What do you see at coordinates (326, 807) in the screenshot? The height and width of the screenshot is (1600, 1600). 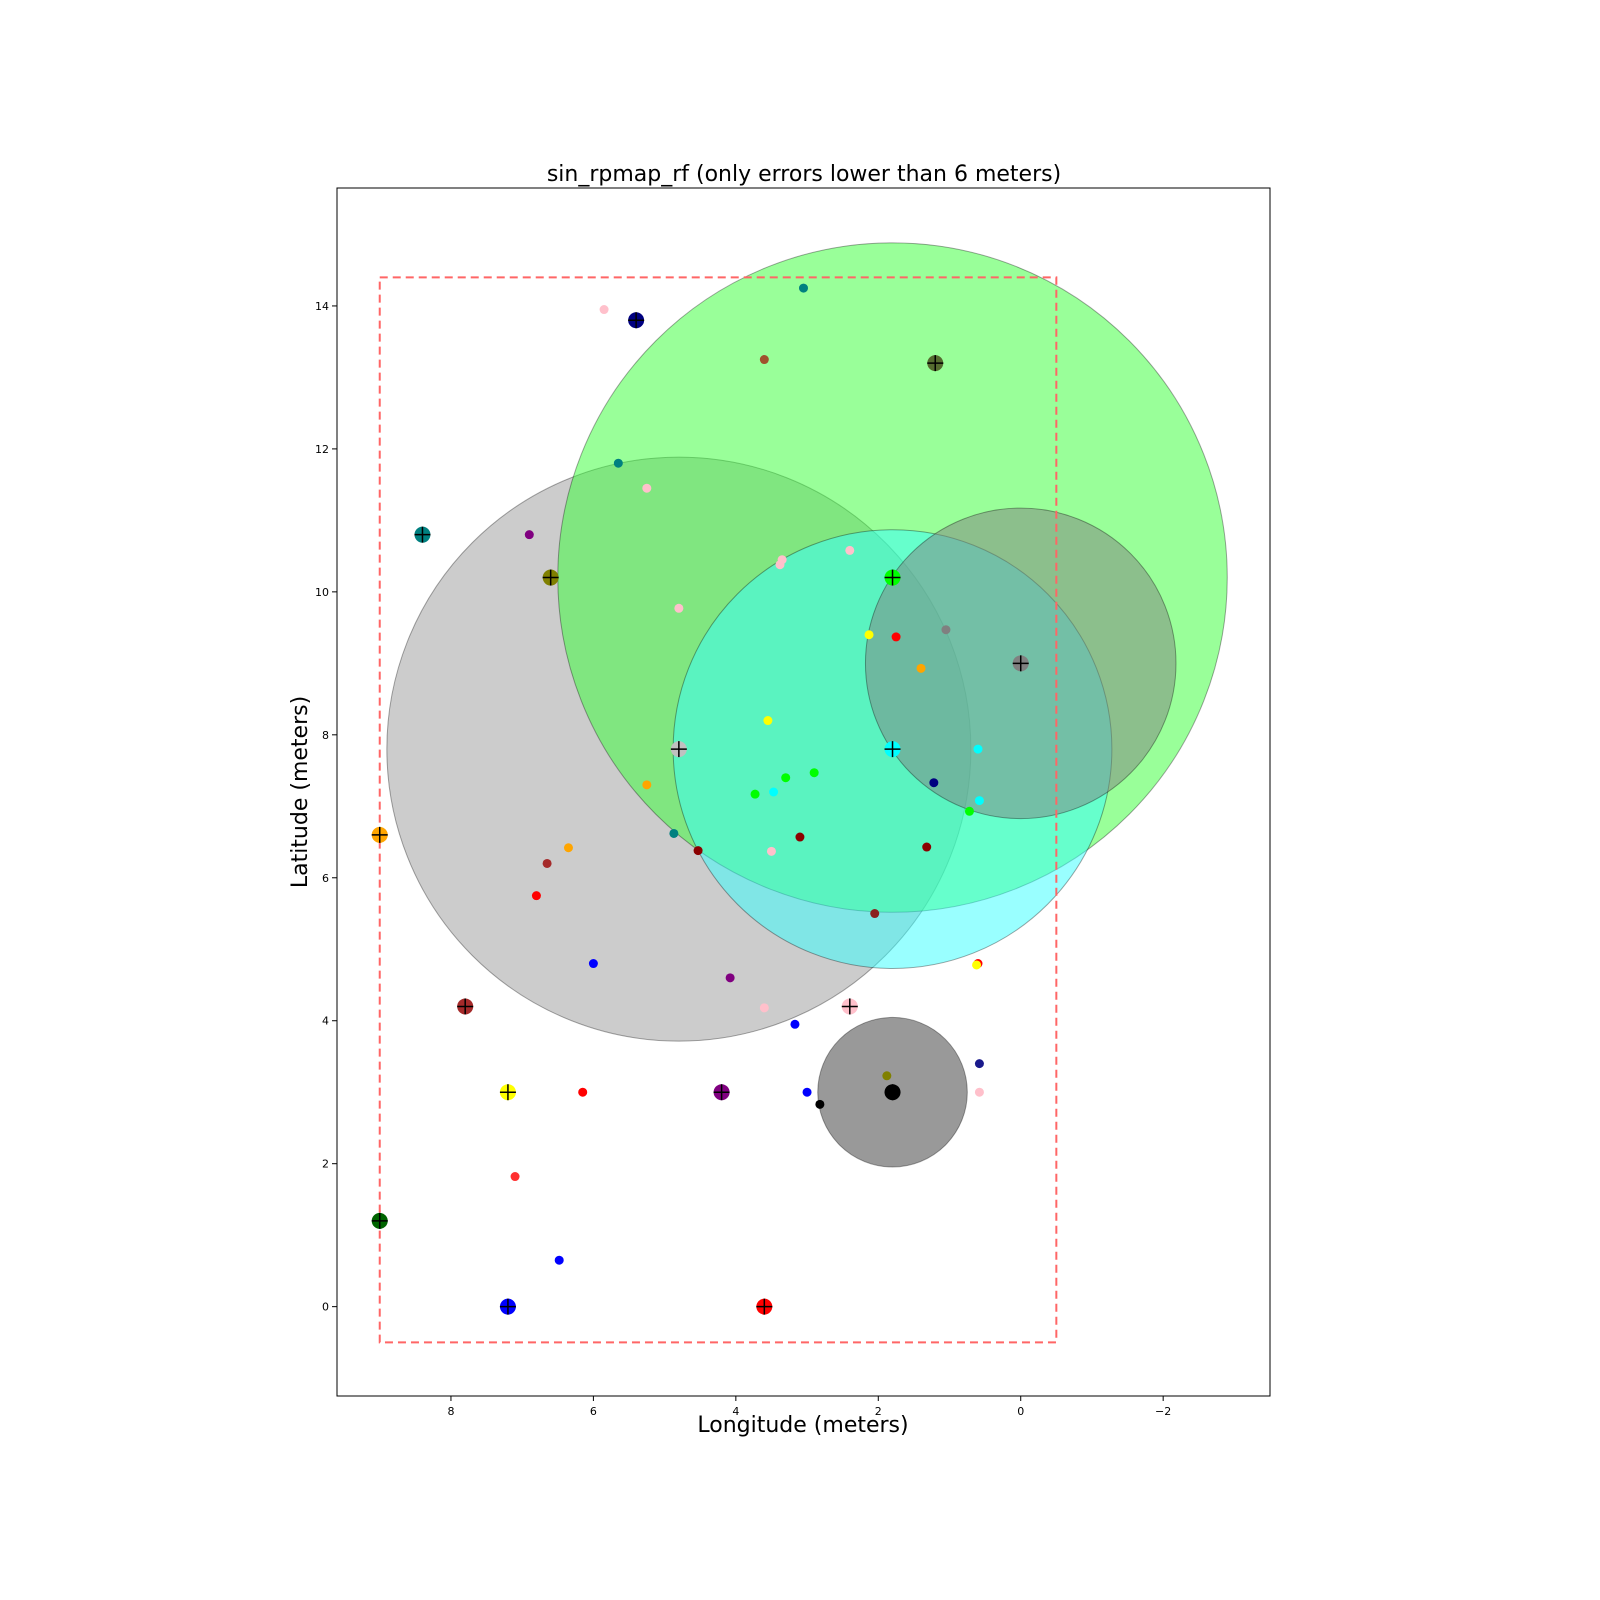 I see `y-axis-ticks: 0 2 4 6 8 10 12 14` at bounding box center [326, 807].